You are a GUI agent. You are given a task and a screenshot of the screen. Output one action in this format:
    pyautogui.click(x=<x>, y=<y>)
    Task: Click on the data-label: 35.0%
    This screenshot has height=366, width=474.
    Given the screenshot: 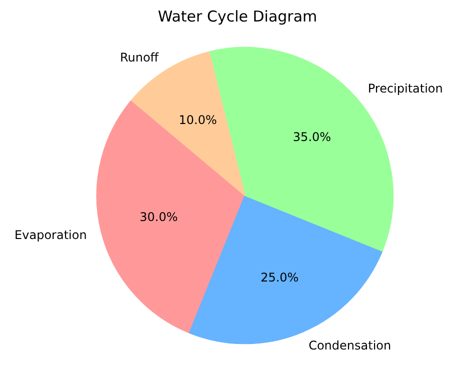 What is the action you would take?
    pyautogui.click(x=312, y=137)
    